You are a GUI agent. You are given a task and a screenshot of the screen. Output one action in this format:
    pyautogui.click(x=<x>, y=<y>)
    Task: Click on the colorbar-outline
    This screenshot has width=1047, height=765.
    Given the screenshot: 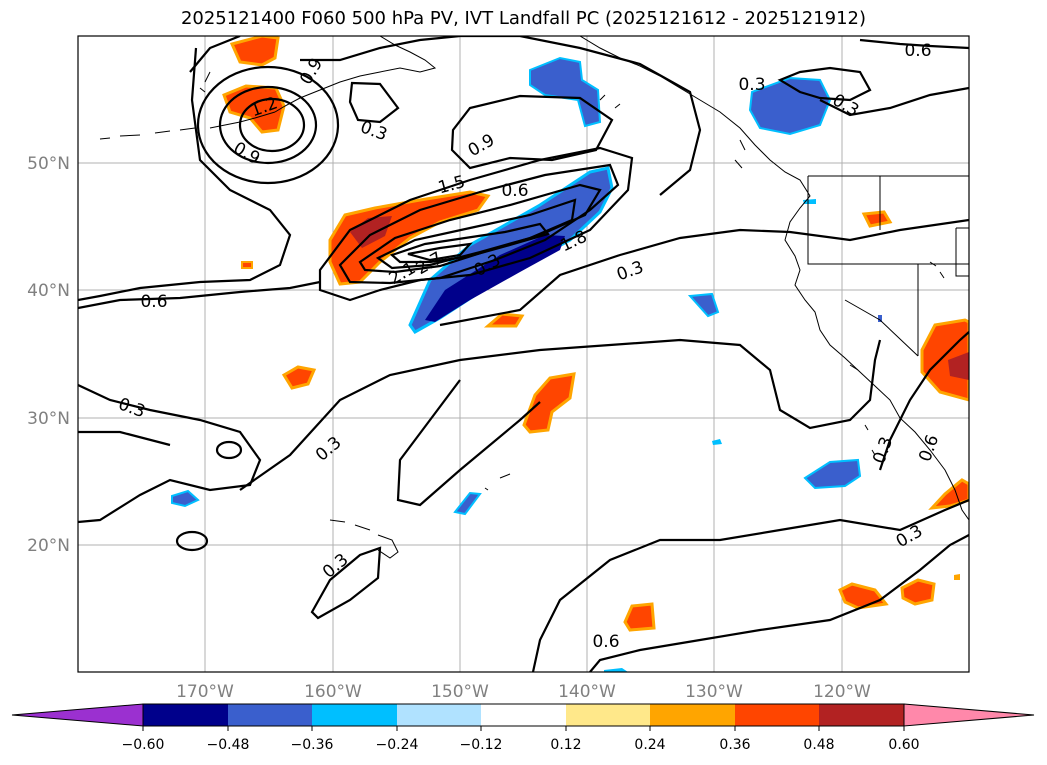 What is the action you would take?
    pyautogui.click(x=523, y=715)
    